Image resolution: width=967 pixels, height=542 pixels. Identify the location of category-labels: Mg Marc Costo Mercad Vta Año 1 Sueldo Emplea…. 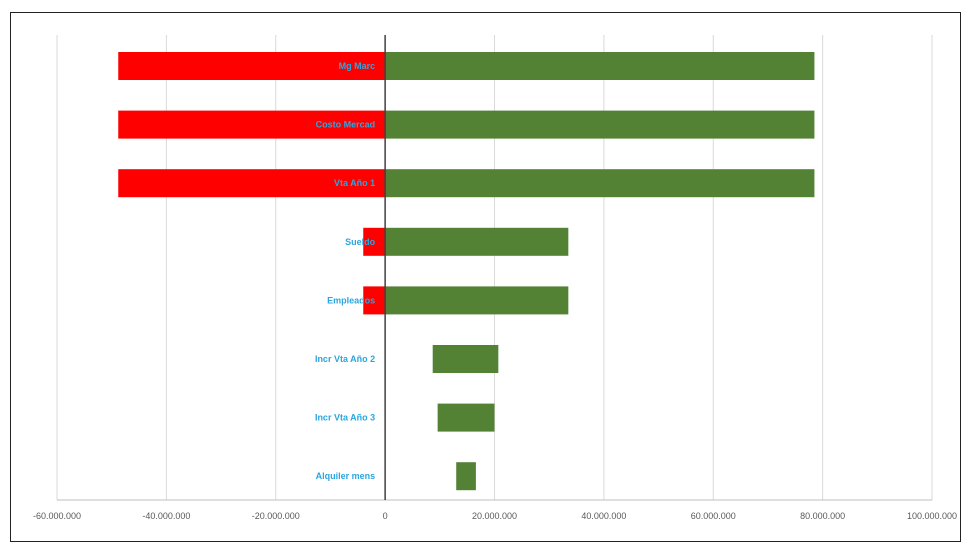
(345, 271).